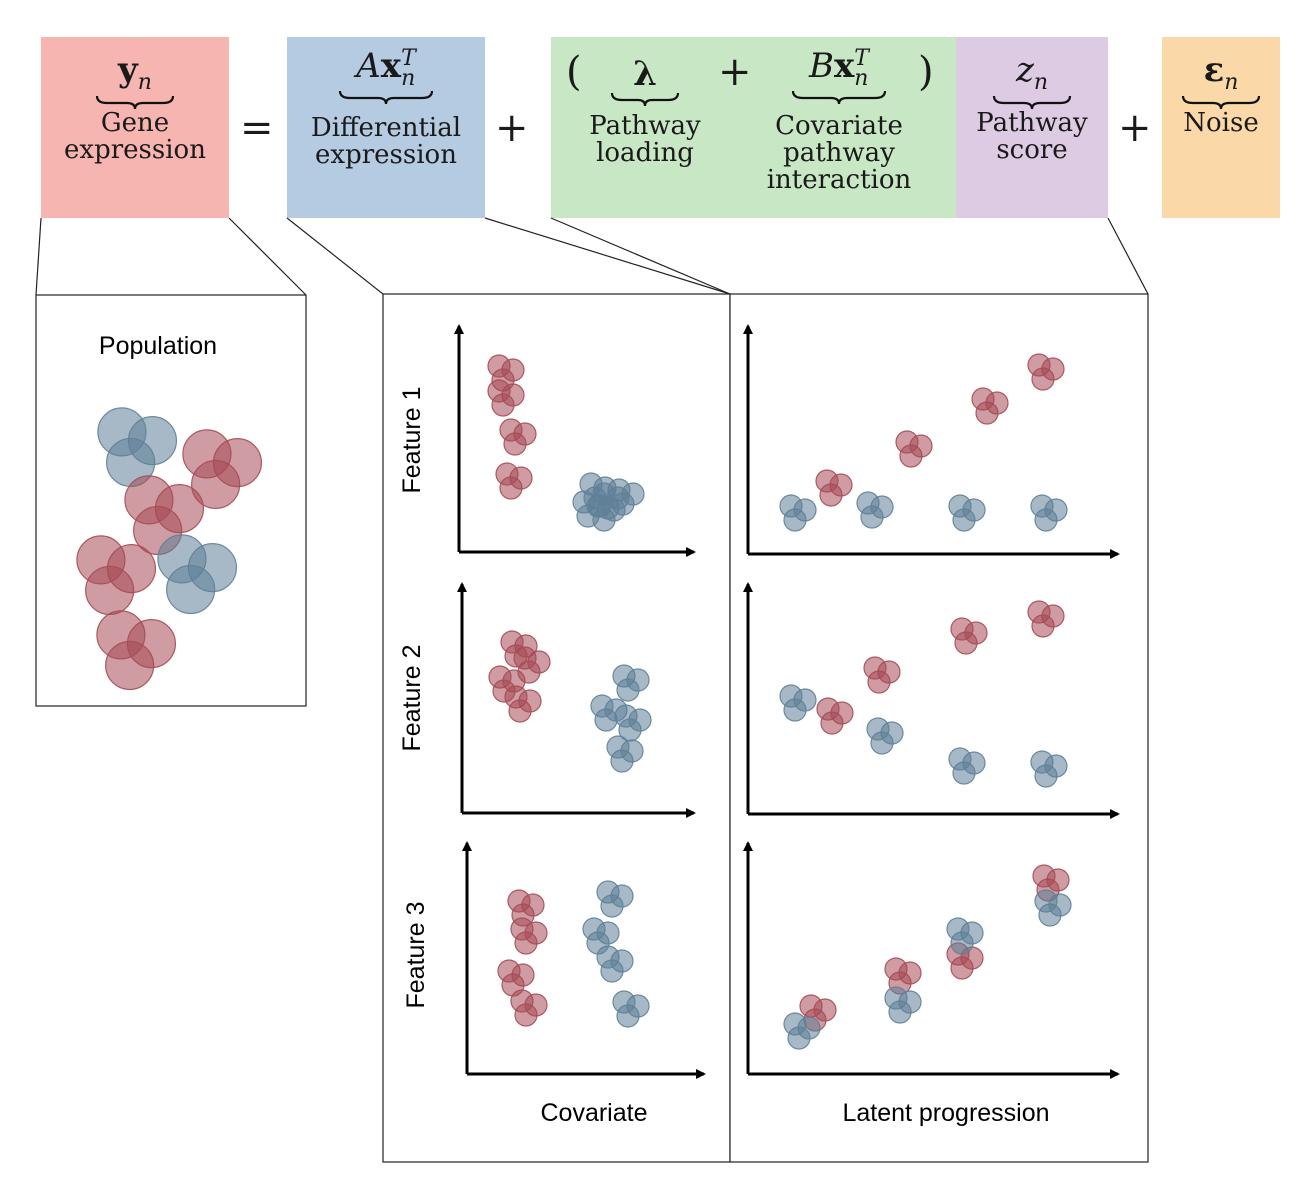 This screenshot has width=1298, height=1194. I want to click on covariate-interaction-label: Covariate pathway interaction, so click(839, 153).